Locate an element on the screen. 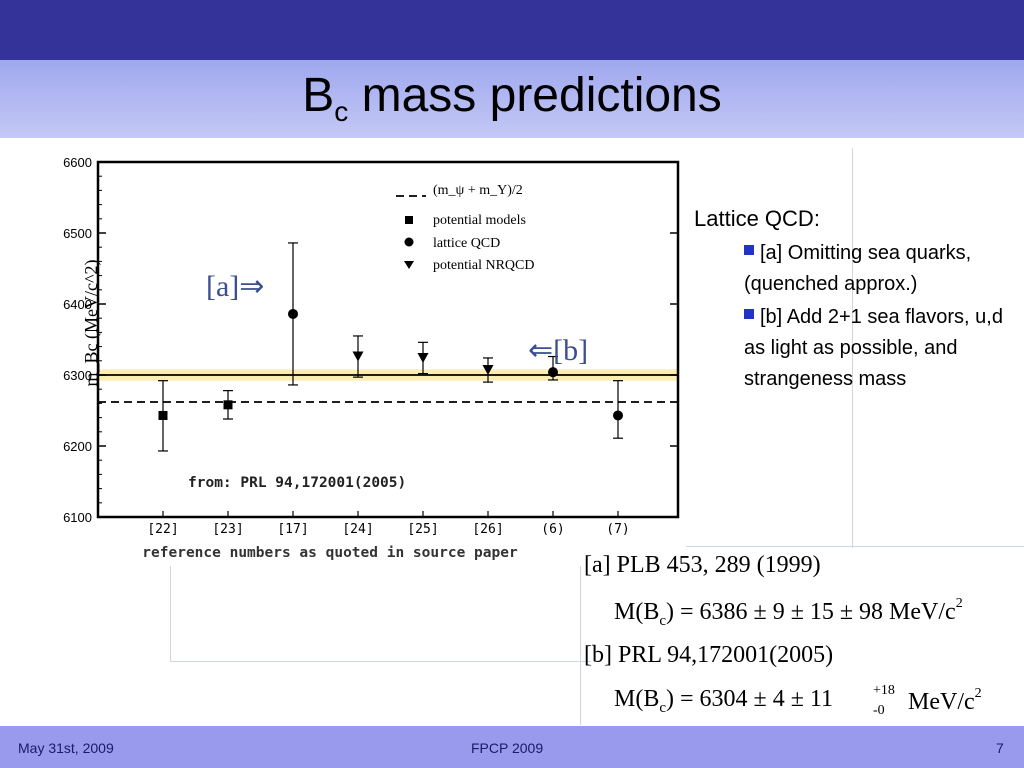 The width and height of the screenshot is (1024, 768). ref-b-citation: [b] PRL 94,172001(2005) is located at coordinates (709, 655).